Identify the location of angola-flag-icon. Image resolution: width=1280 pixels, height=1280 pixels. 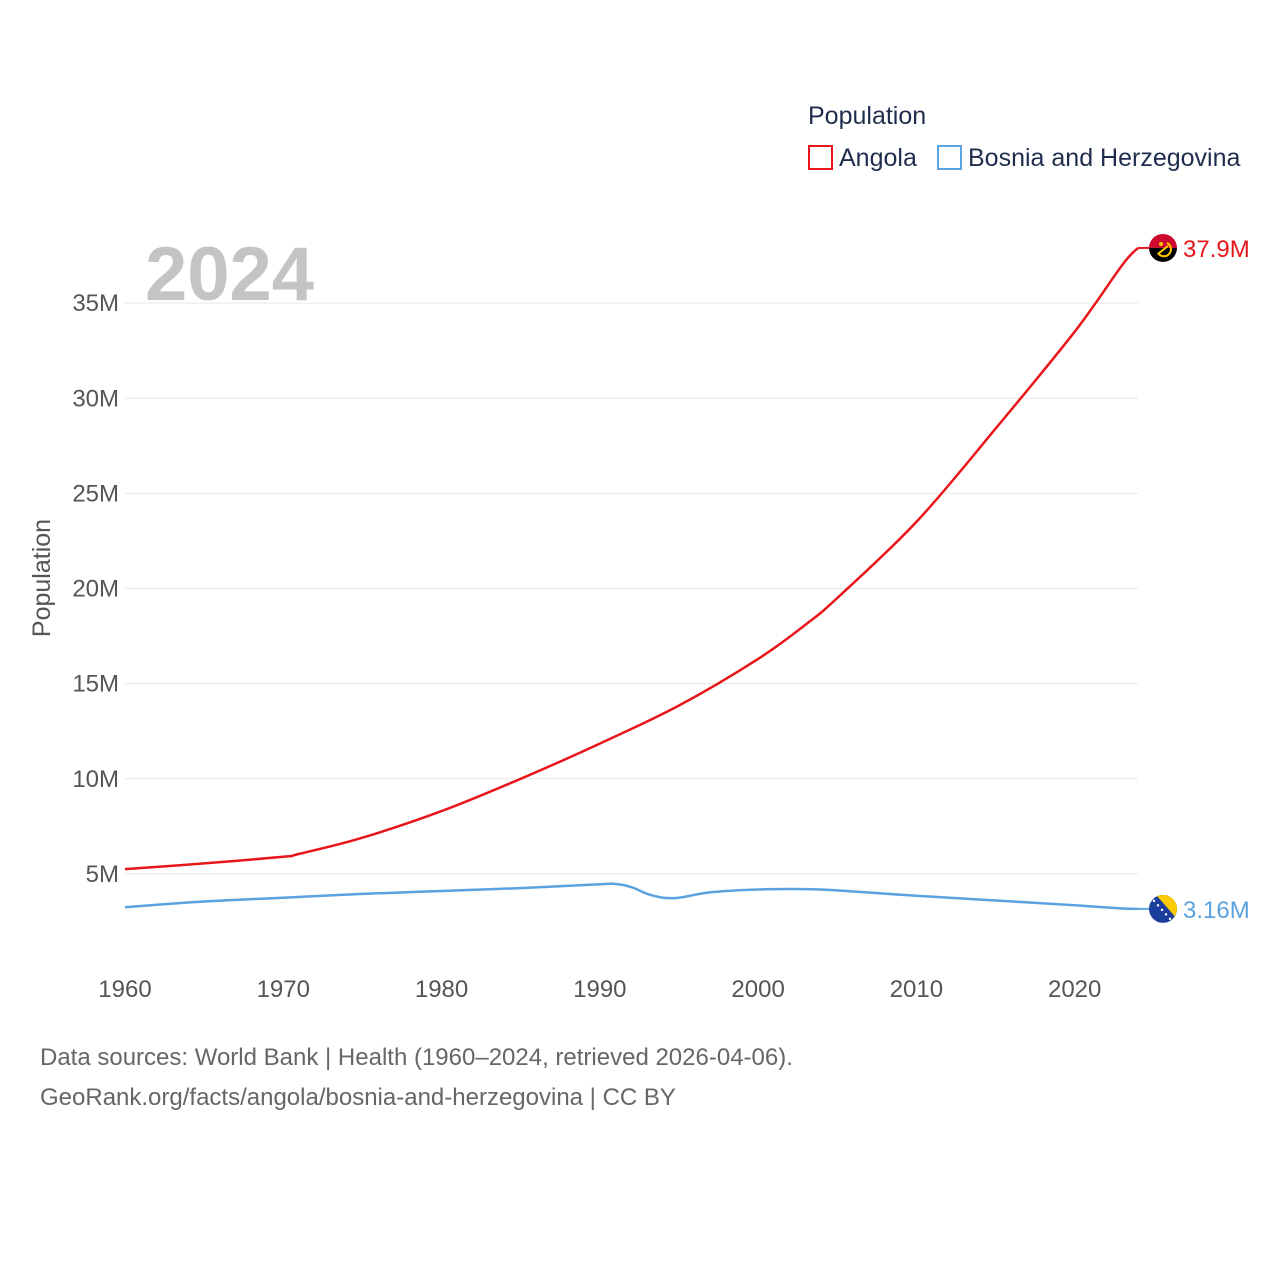
(1163, 247).